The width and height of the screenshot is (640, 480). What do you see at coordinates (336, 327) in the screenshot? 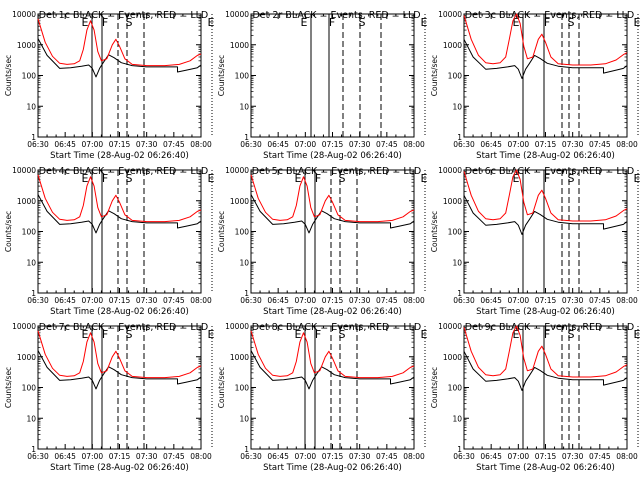
I see `panel-title: Det 8c BLACK = Events, RED = LLD` at bounding box center [336, 327].